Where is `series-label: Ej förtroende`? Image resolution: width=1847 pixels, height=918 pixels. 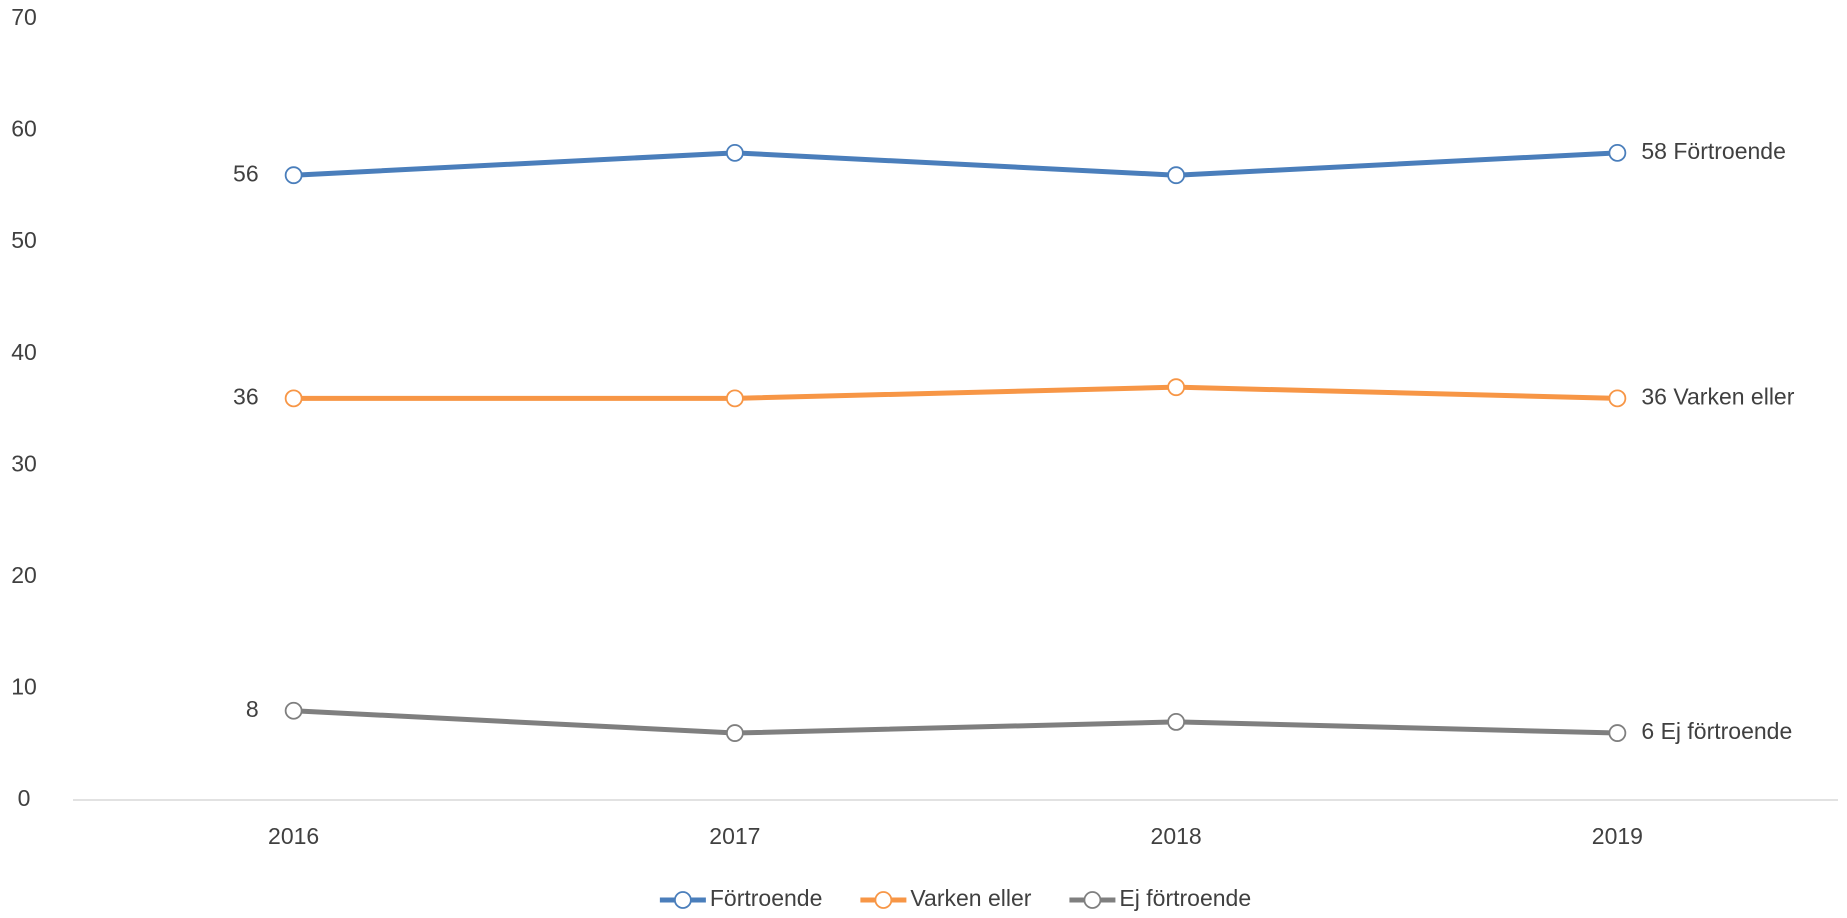 series-label: Ej förtroende is located at coordinates (1727, 731).